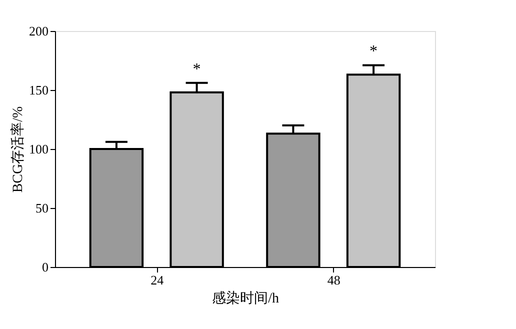  Describe the element at coordinates (157, 280) in the screenshot. I see `x-tick-label: 24` at that location.